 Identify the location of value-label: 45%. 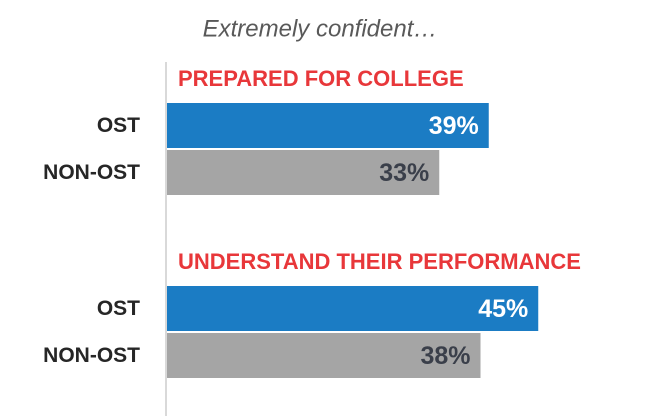
(503, 309).